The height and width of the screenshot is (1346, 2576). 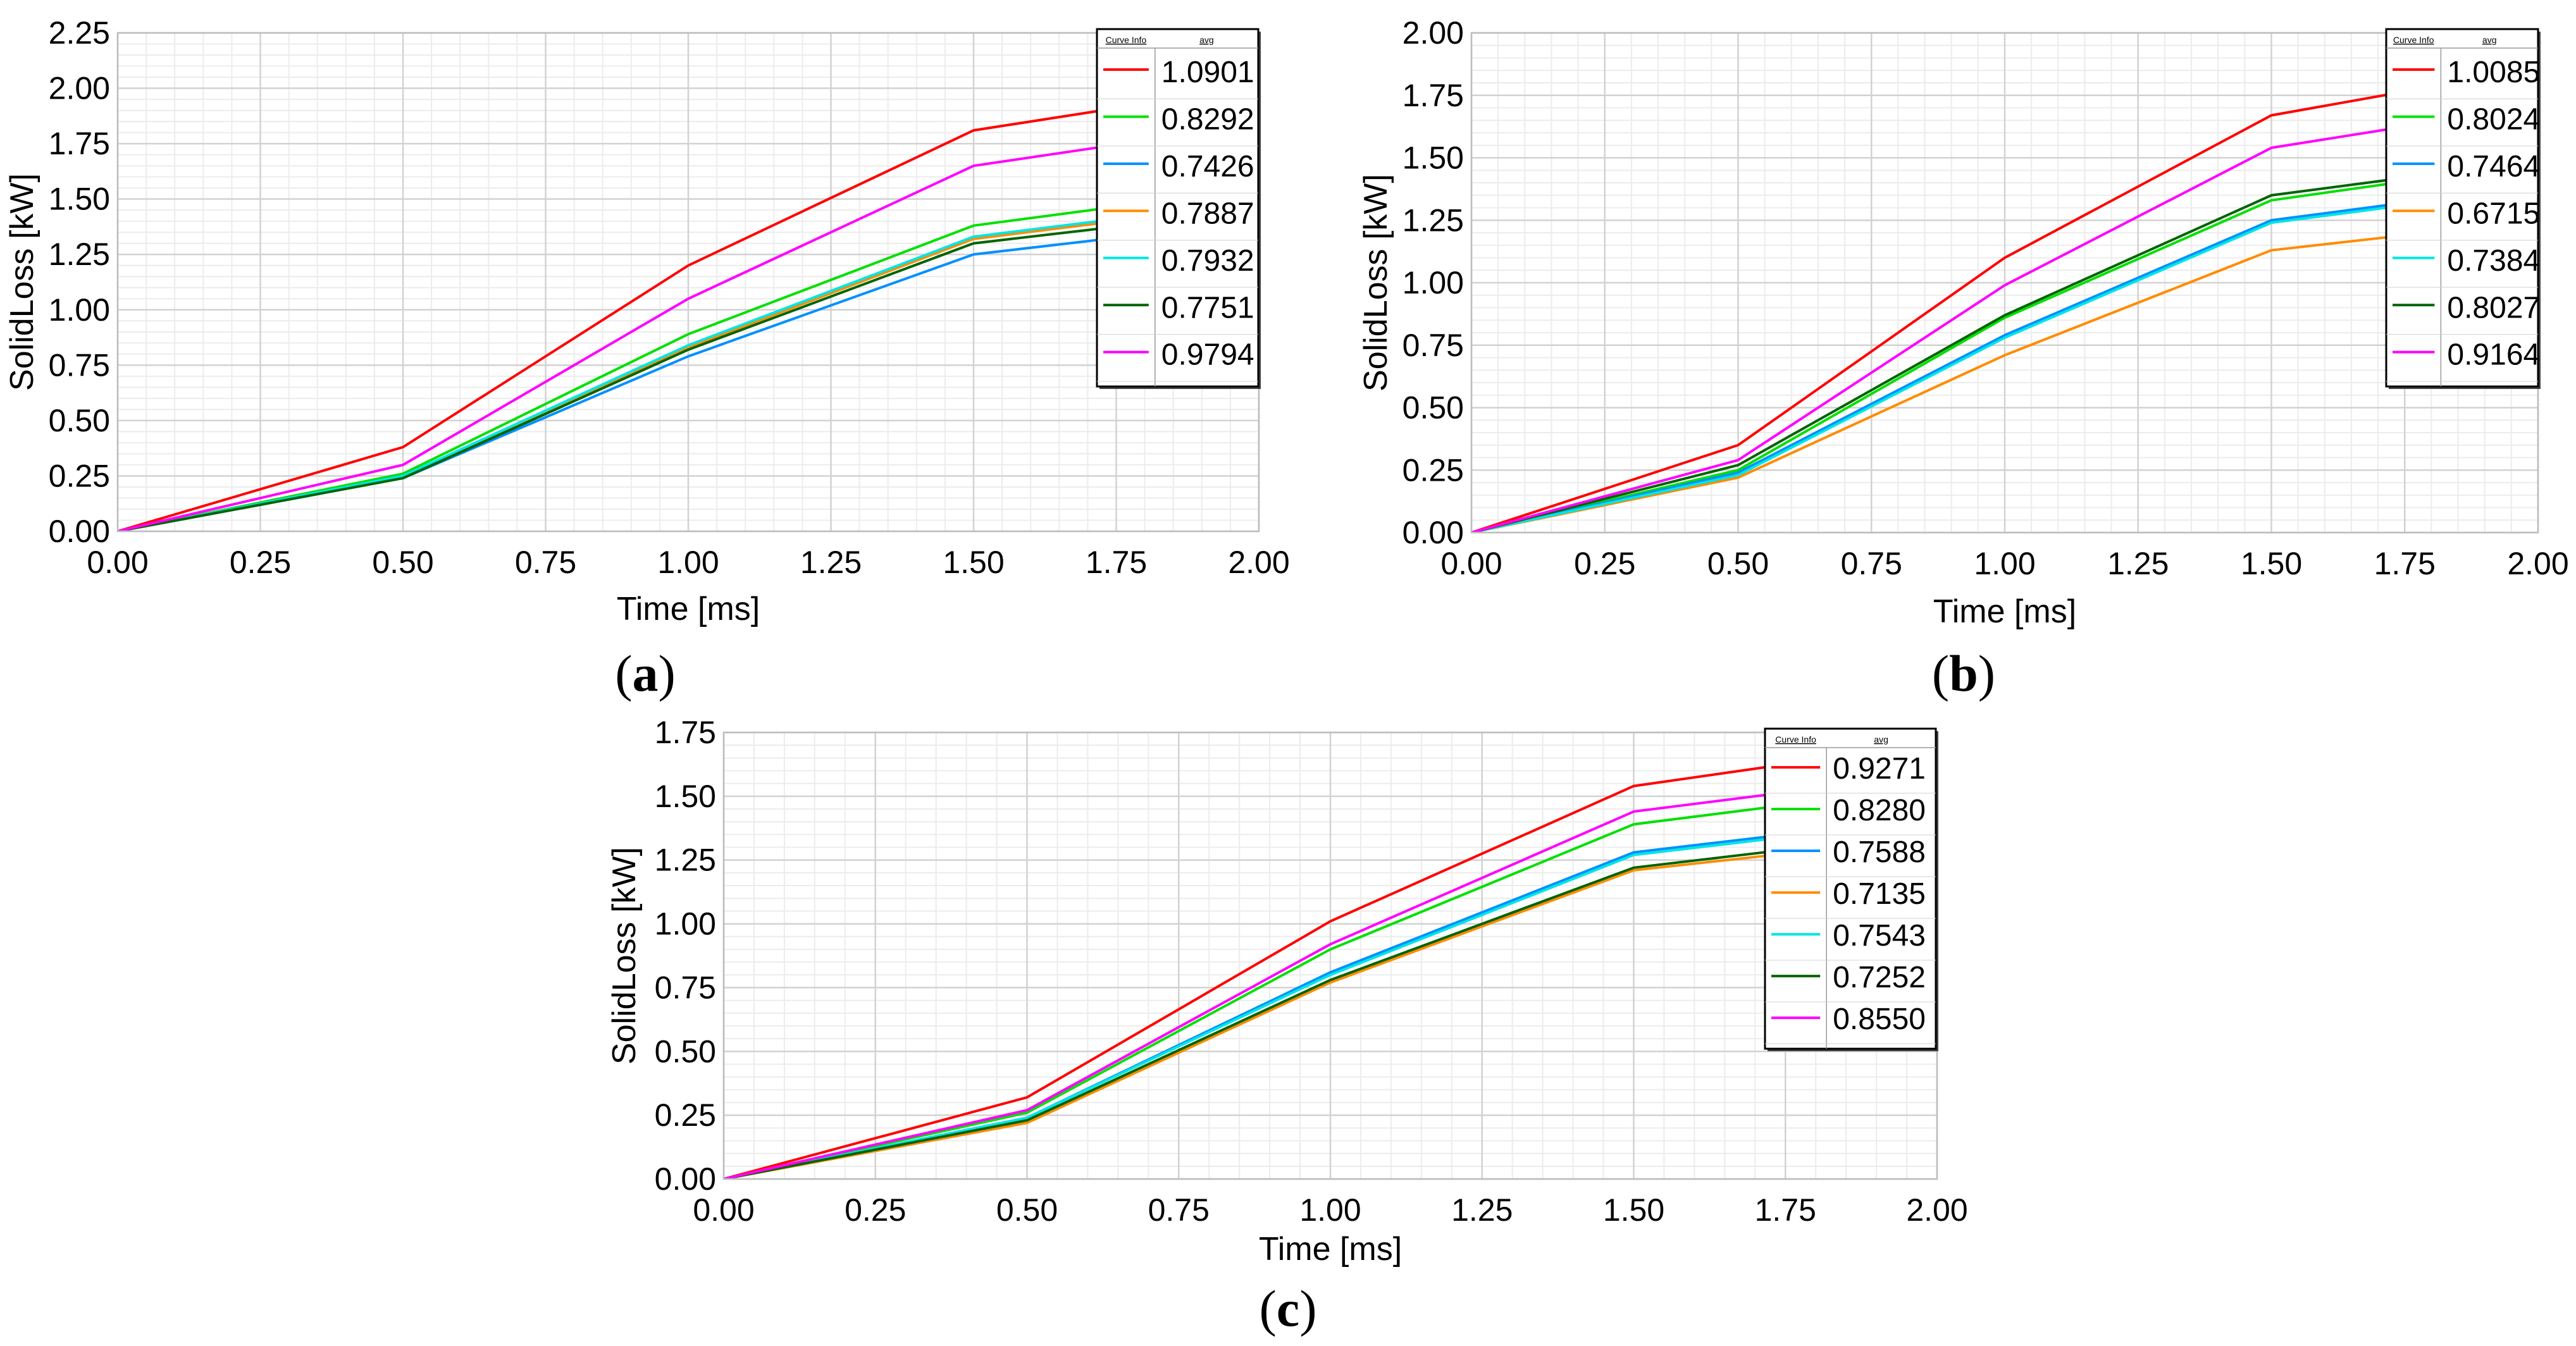 I want to click on legend-value-5: 0.7384, so click(x=2494, y=261).